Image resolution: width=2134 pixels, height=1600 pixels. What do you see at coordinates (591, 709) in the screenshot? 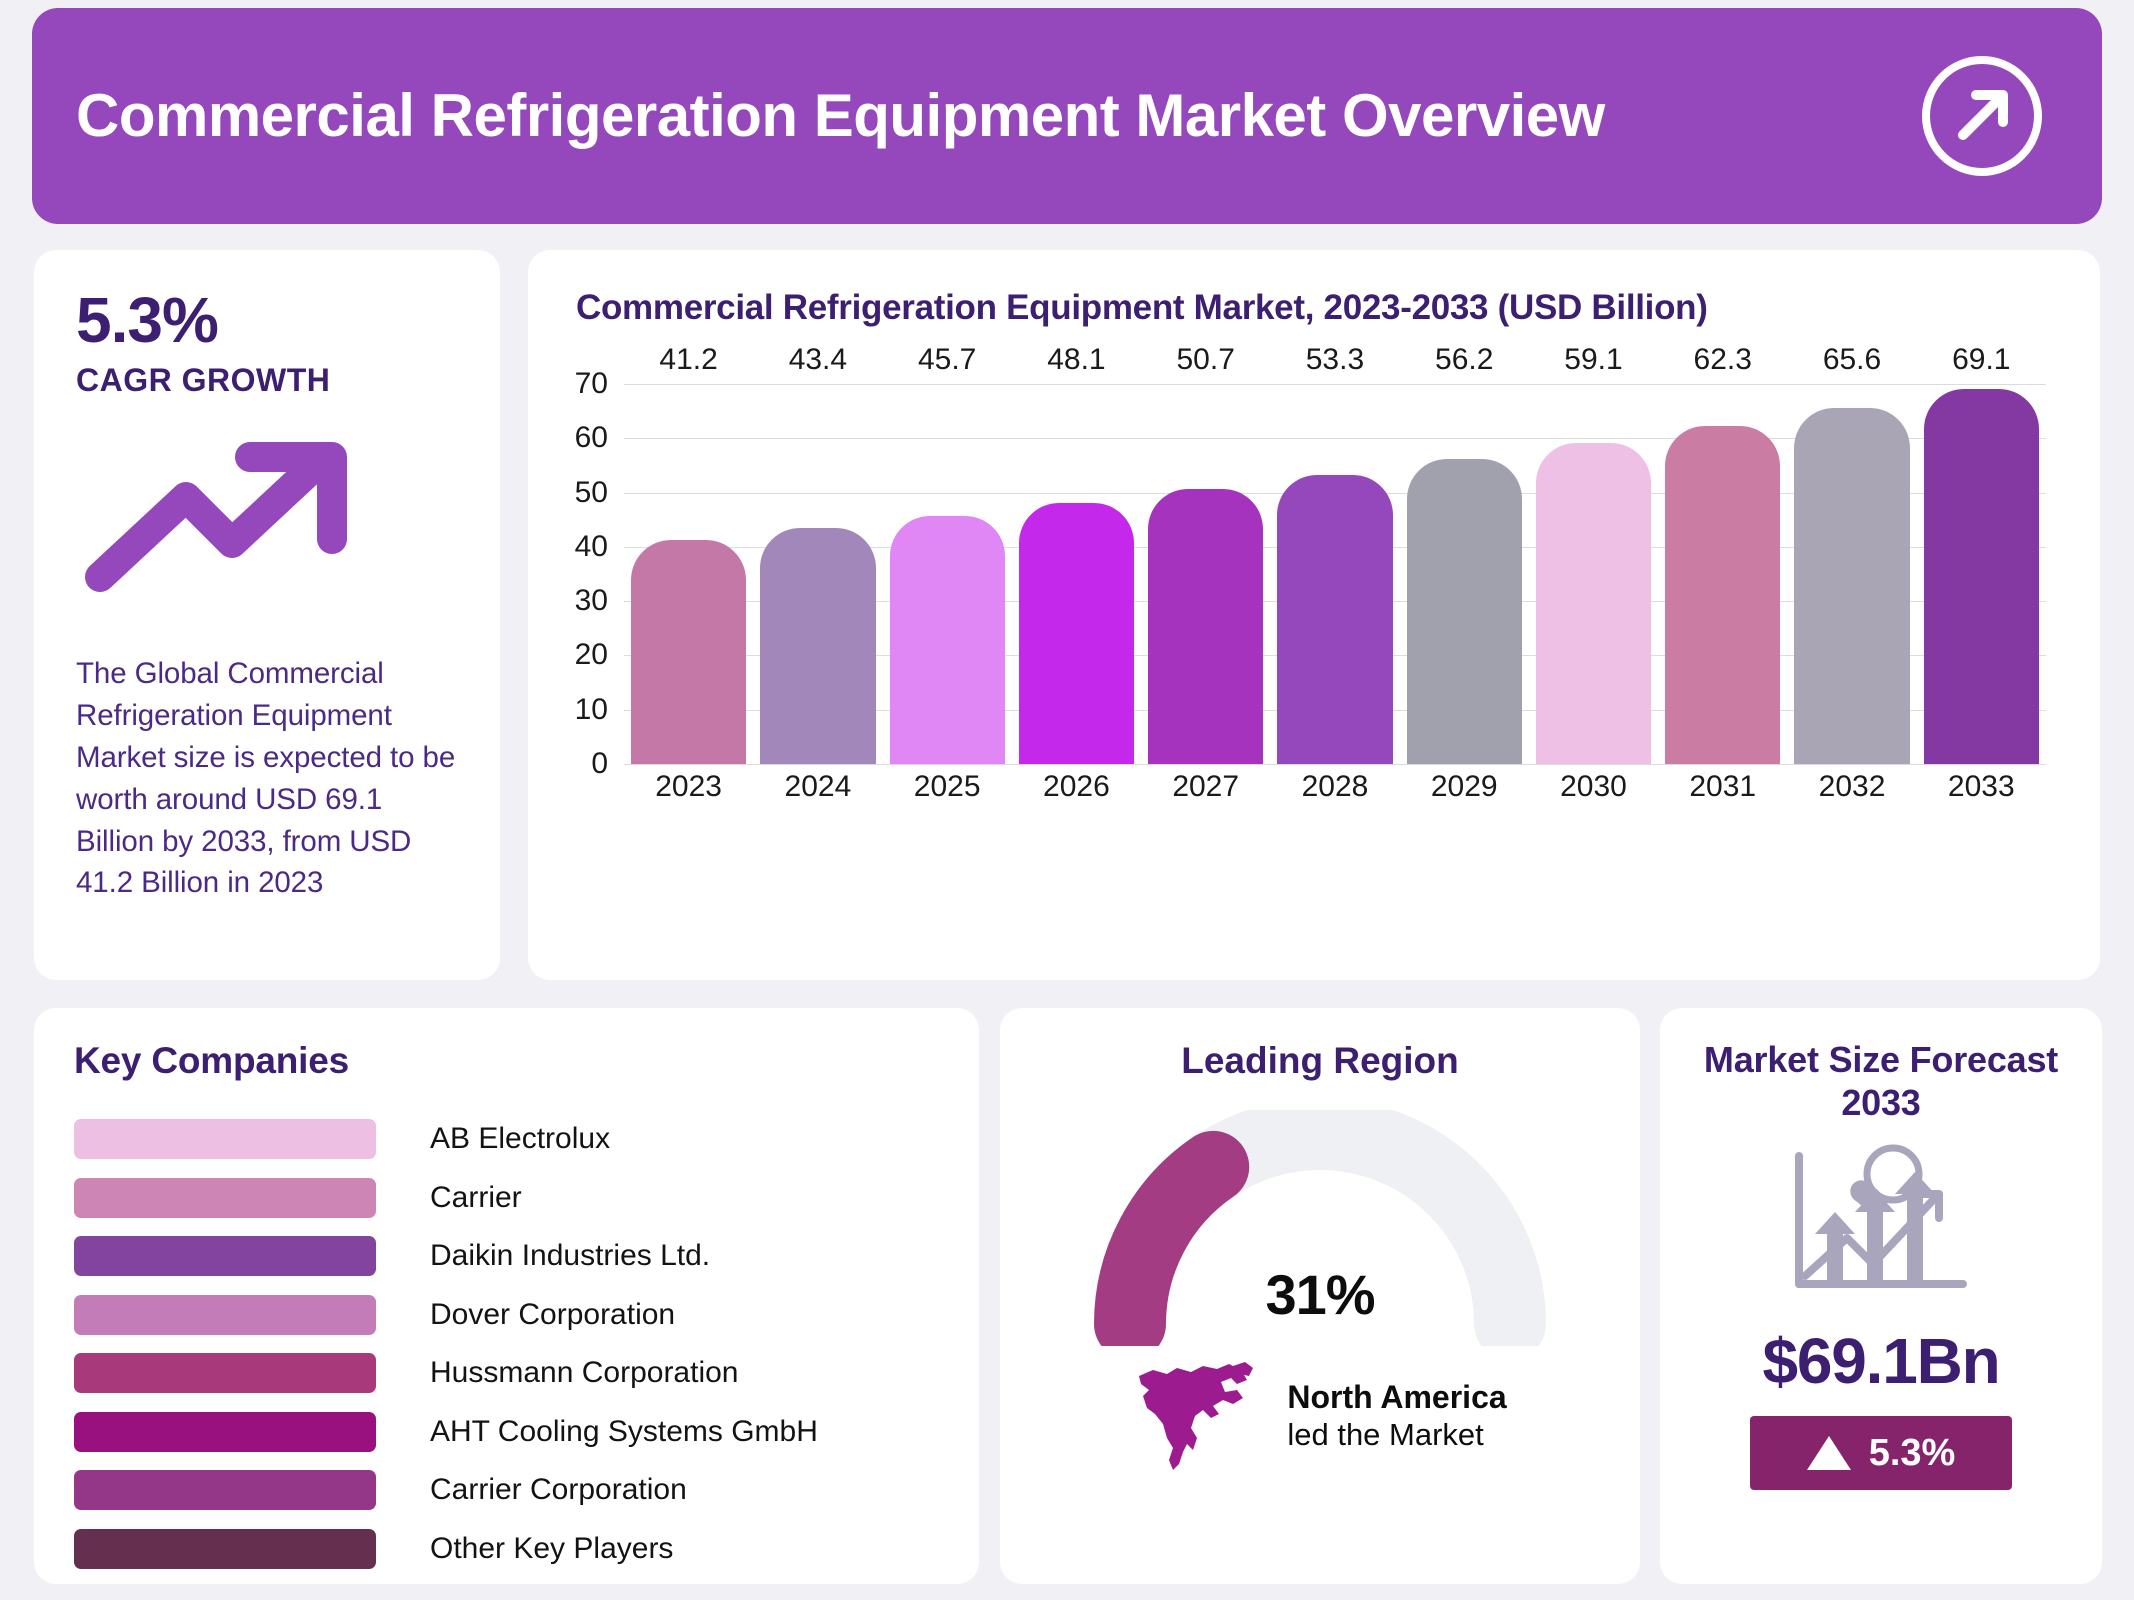
I see `chart-y-tick-label: 10` at bounding box center [591, 709].